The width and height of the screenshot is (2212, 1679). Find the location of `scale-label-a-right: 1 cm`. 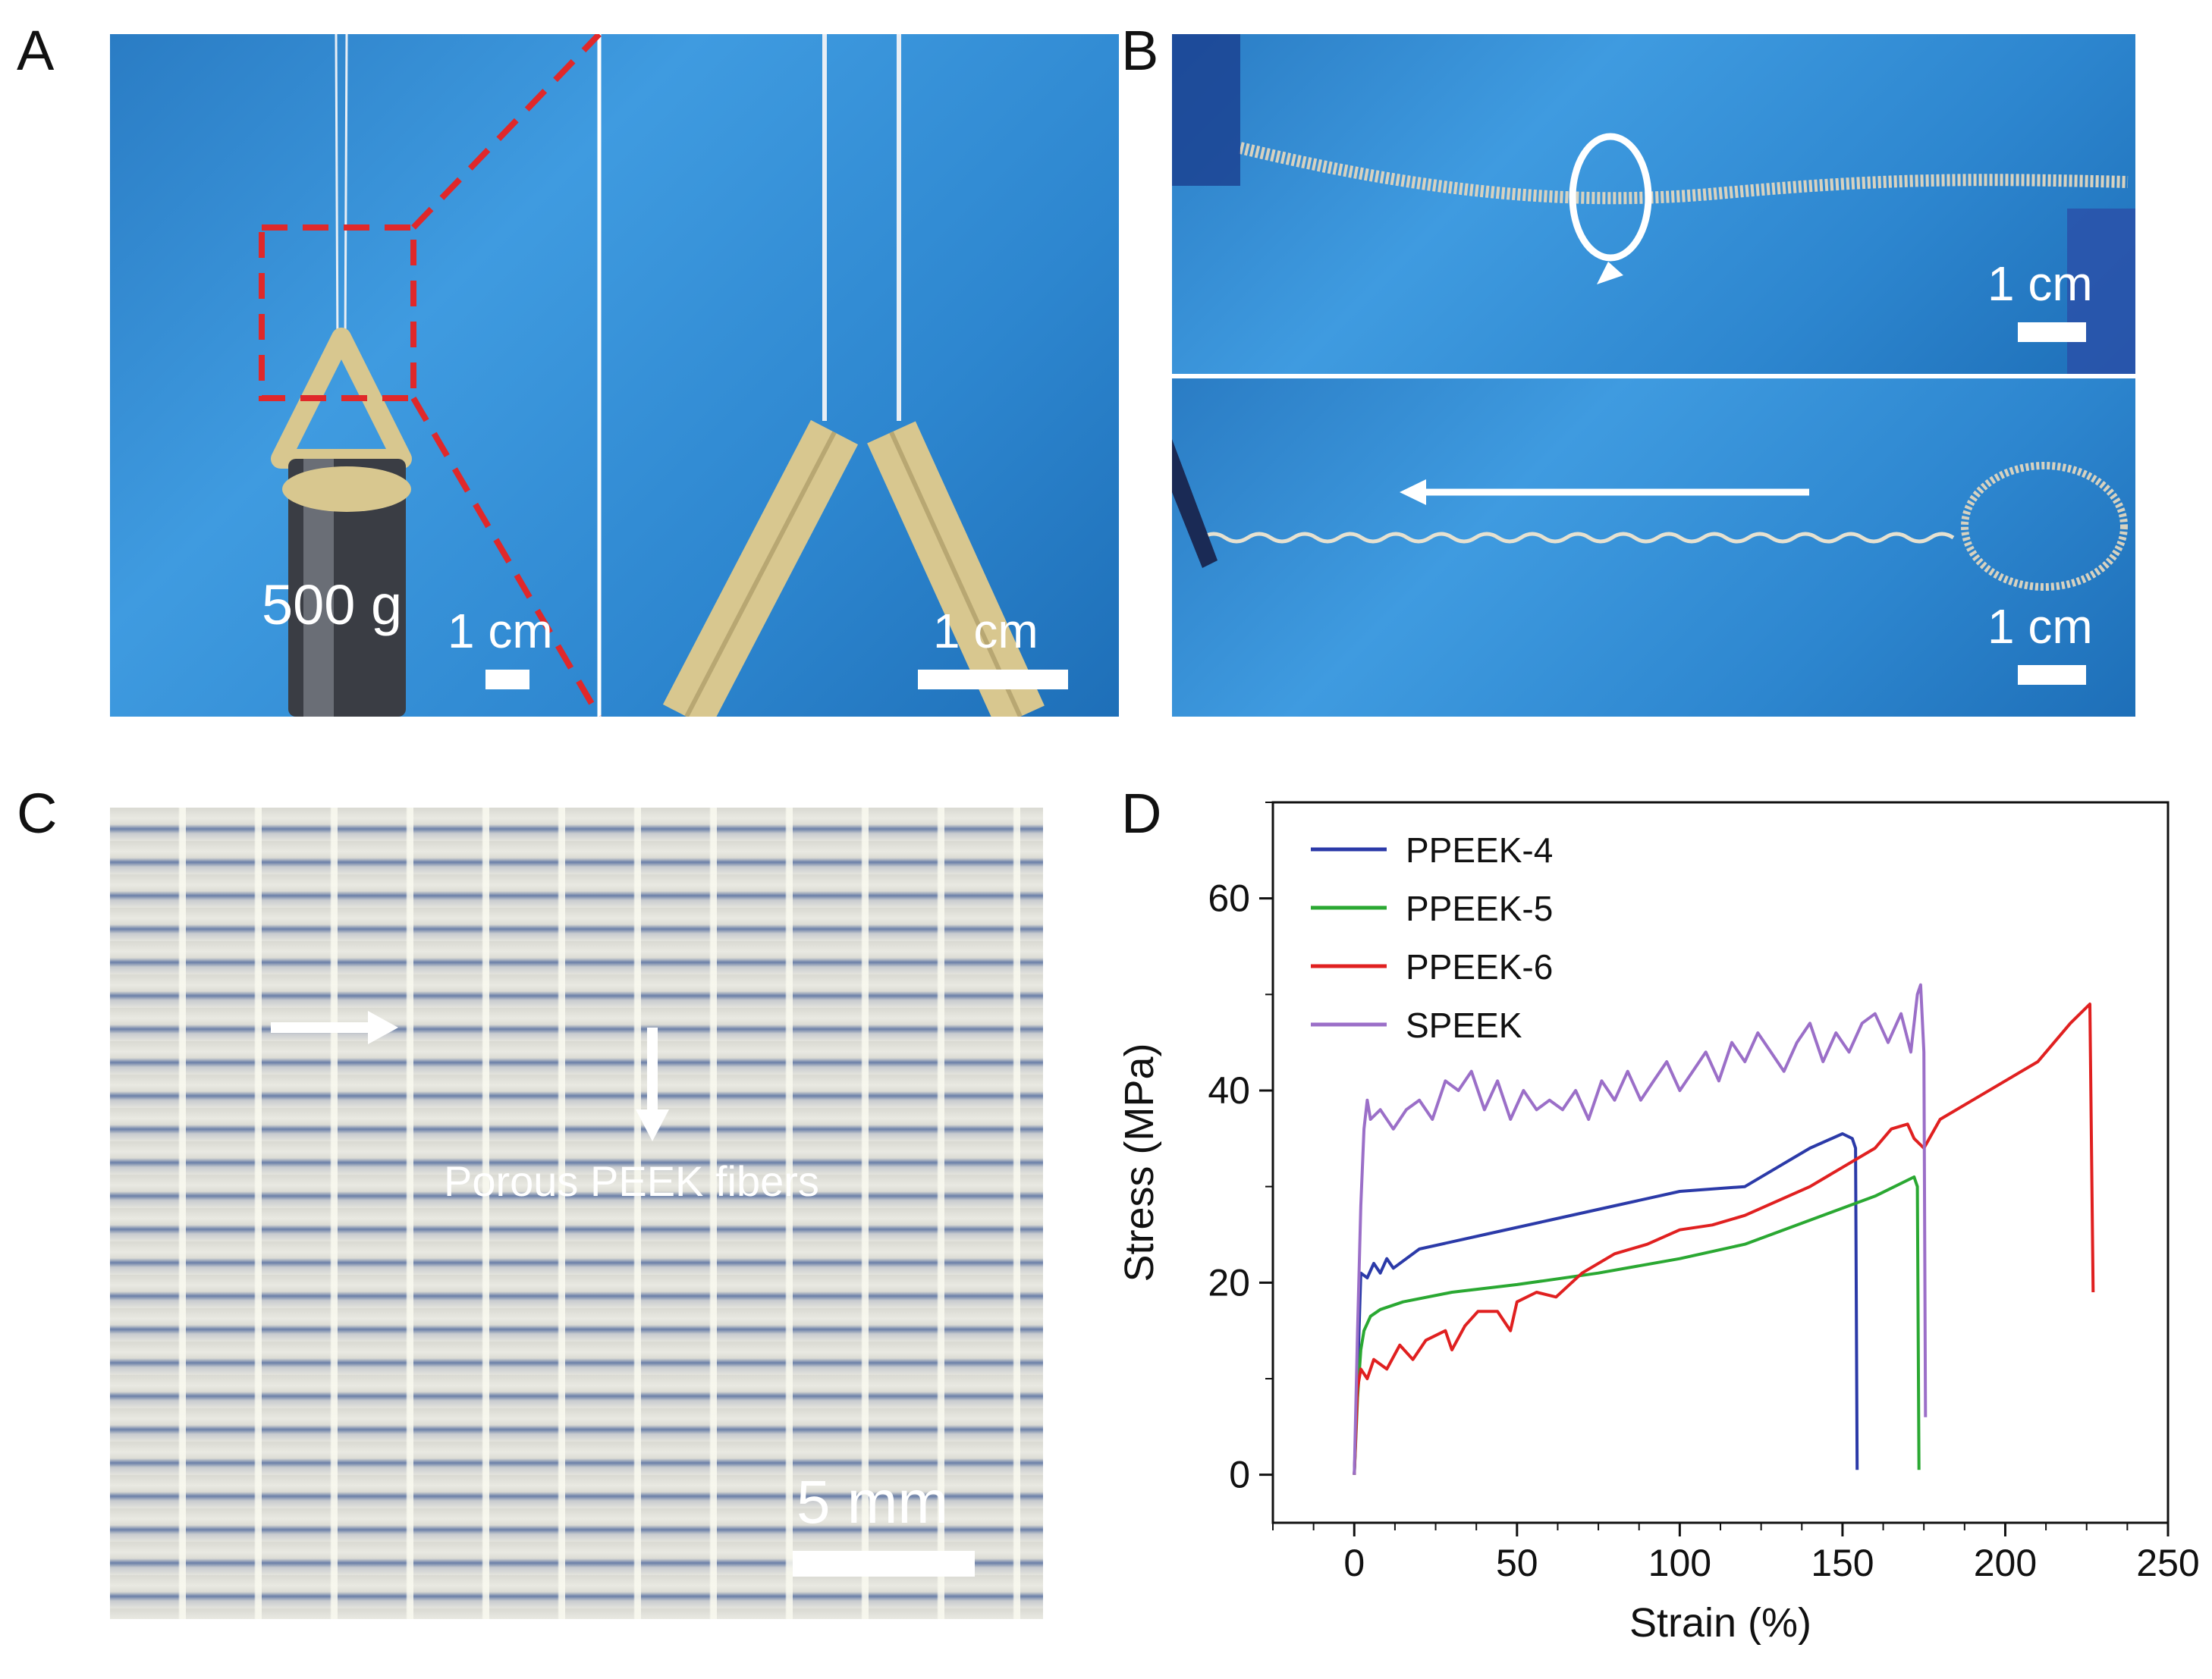

scale-label-a-right: 1 cm is located at coordinates (985, 631).